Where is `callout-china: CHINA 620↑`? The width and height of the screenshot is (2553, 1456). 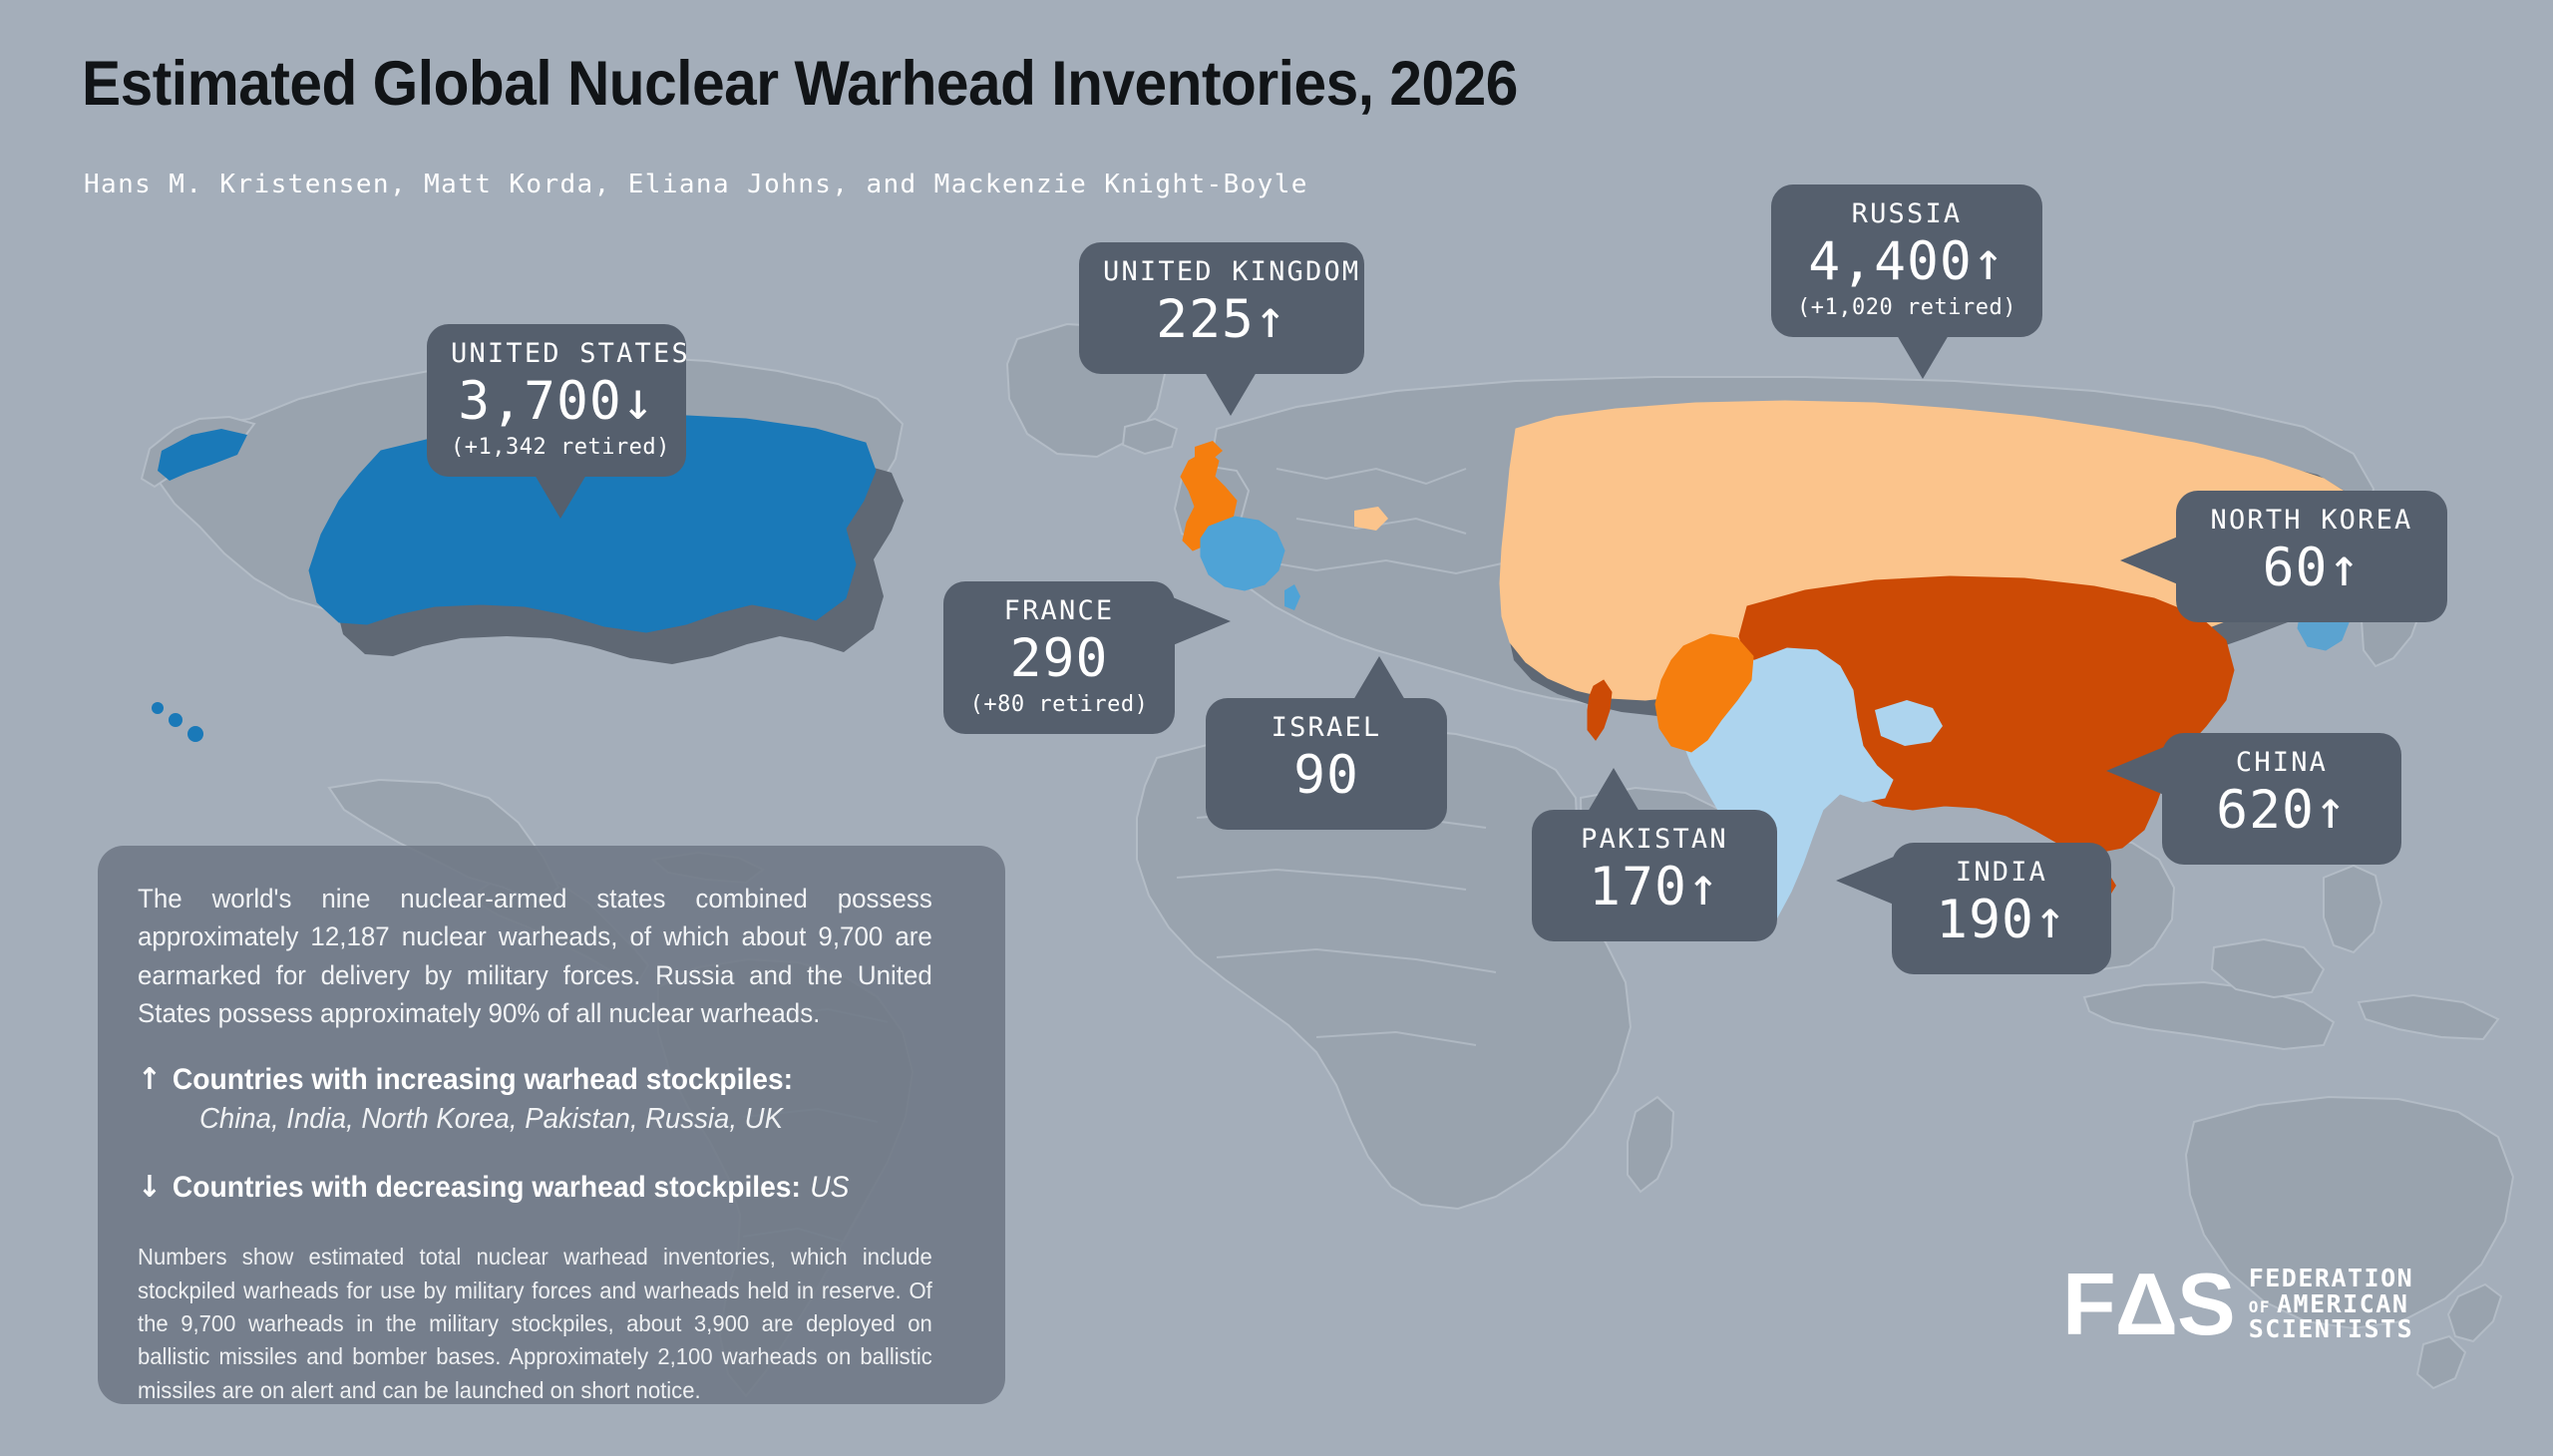 callout-china: CHINA 620↑ is located at coordinates (2254, 799).